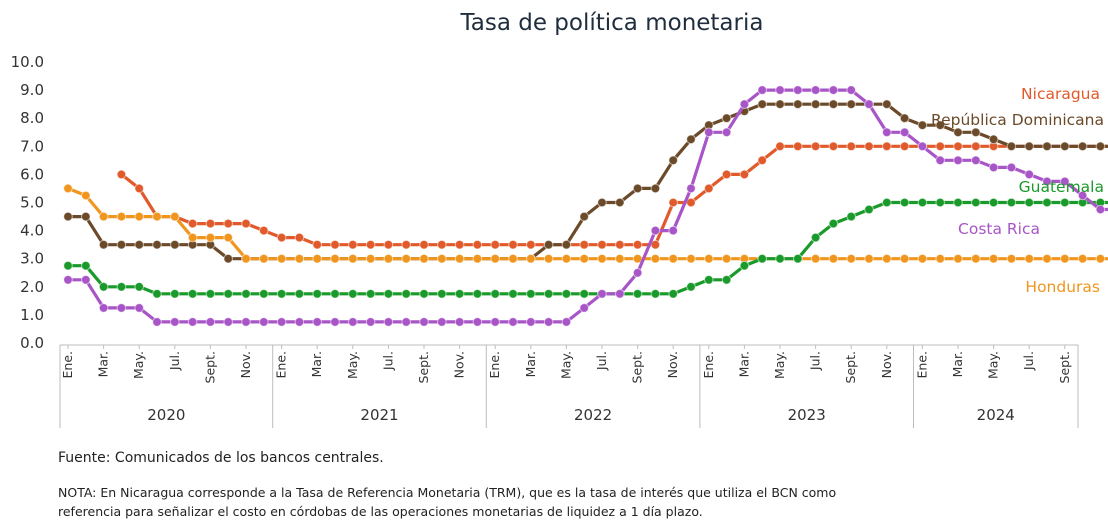 The height and width of the screenshot is (523, 1108). Describe the element at coordinates (593, 415) in the screenshot. I see `year-label-2022: 2022` at that location.